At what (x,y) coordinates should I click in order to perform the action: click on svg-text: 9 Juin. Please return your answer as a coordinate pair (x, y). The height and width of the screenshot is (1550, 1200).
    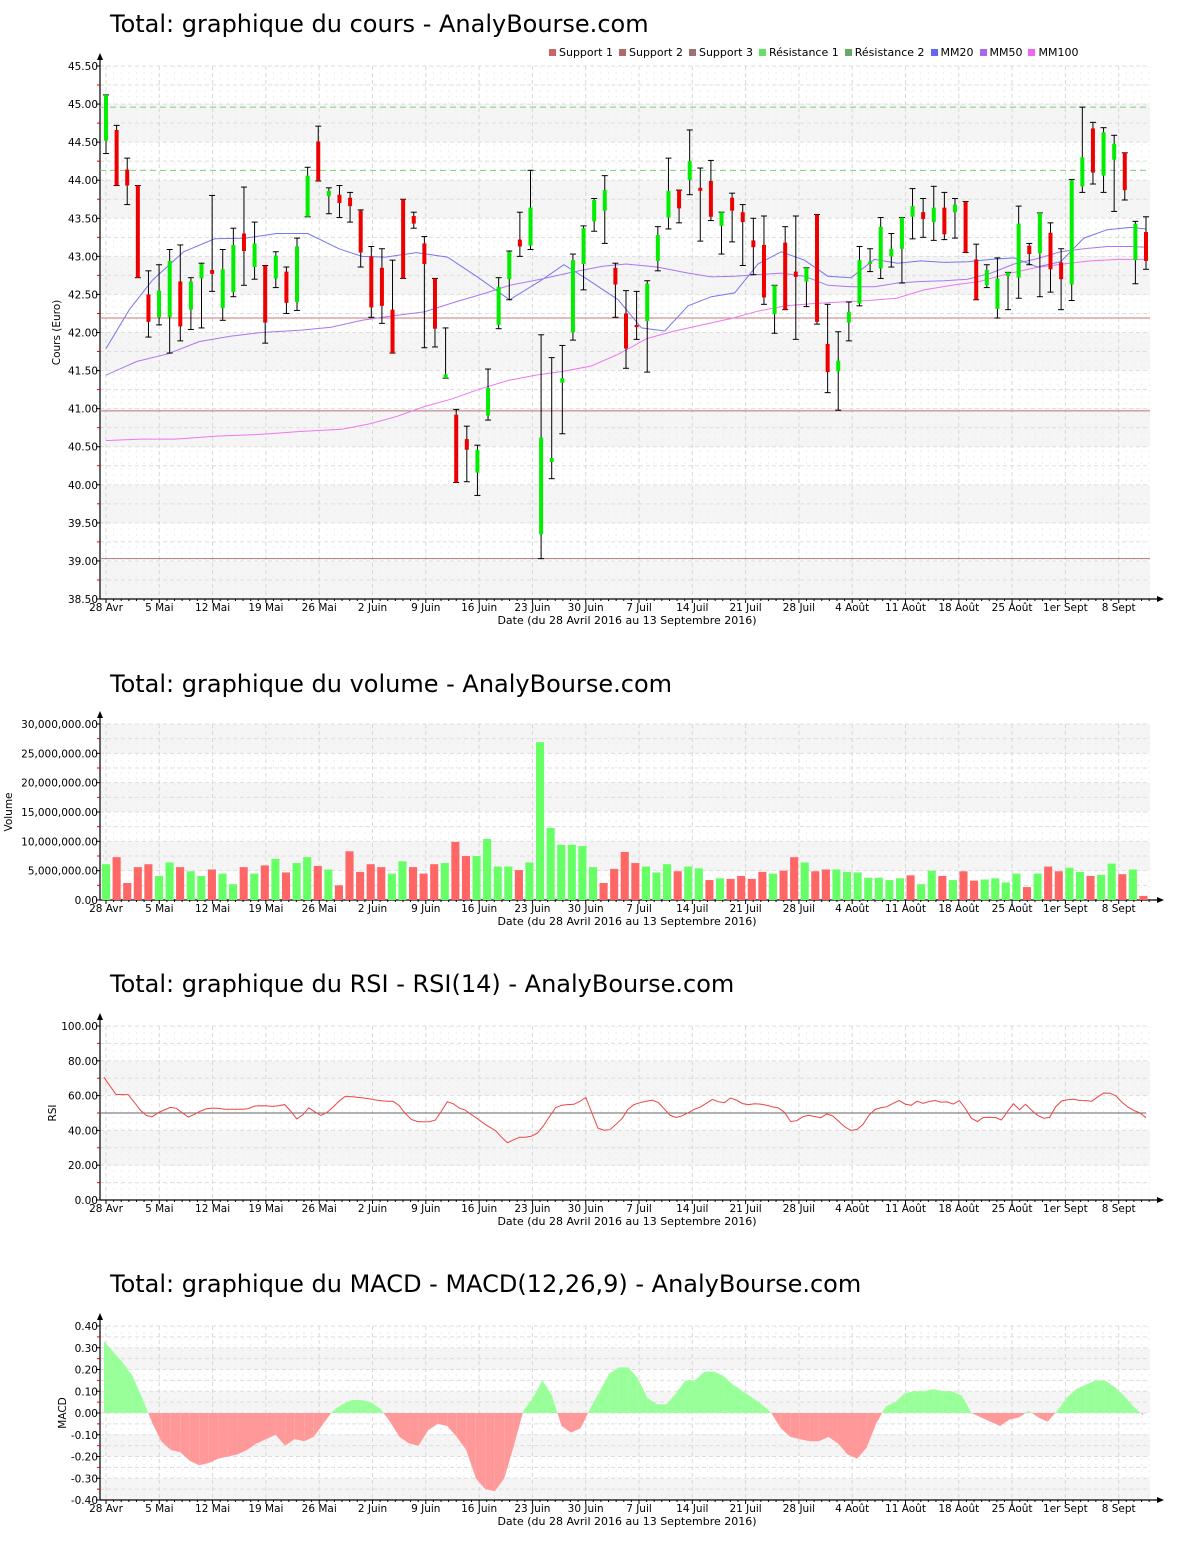
    Looking at the image, I should click on (425, 608).